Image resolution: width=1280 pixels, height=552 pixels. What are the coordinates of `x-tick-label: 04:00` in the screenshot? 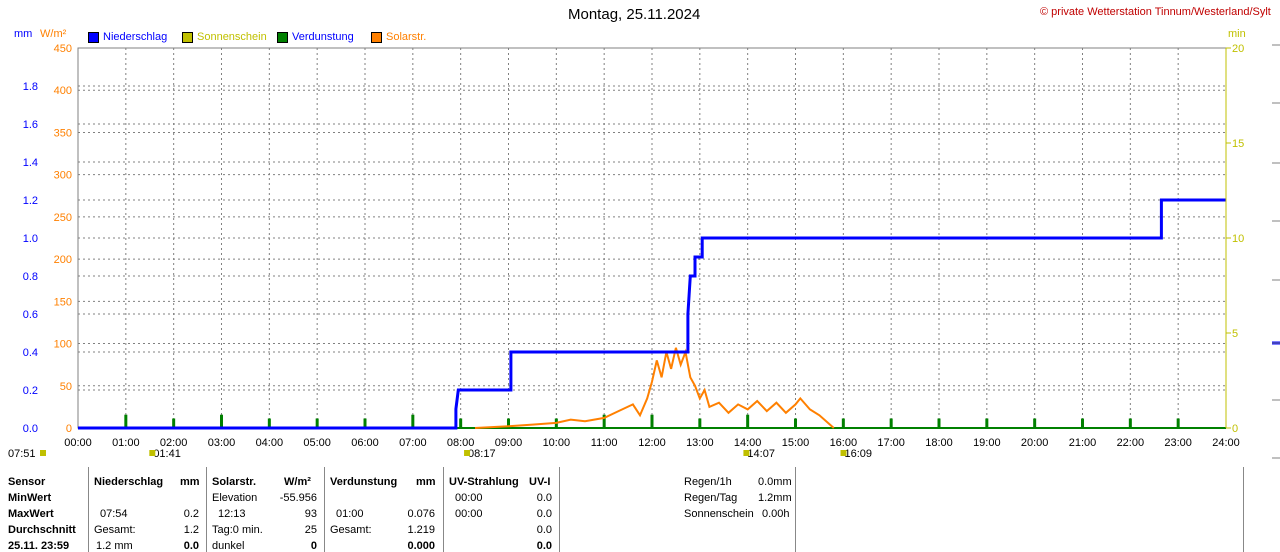 It's located at (270, 443).